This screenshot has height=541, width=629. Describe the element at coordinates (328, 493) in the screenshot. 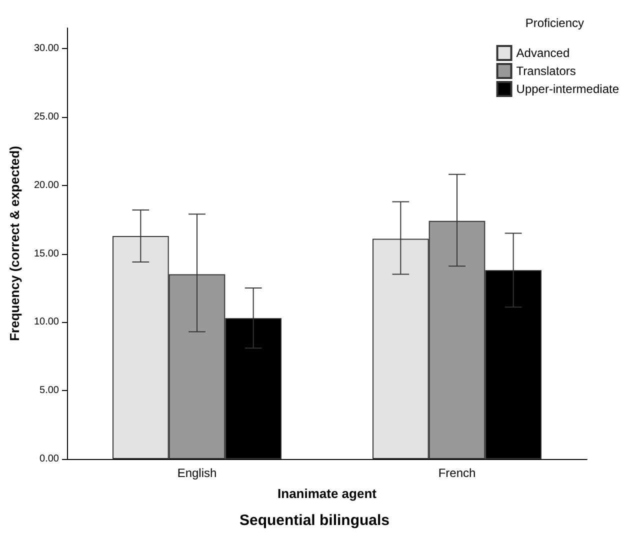

I see `x-axis-title: Inanimate agent` at that location.